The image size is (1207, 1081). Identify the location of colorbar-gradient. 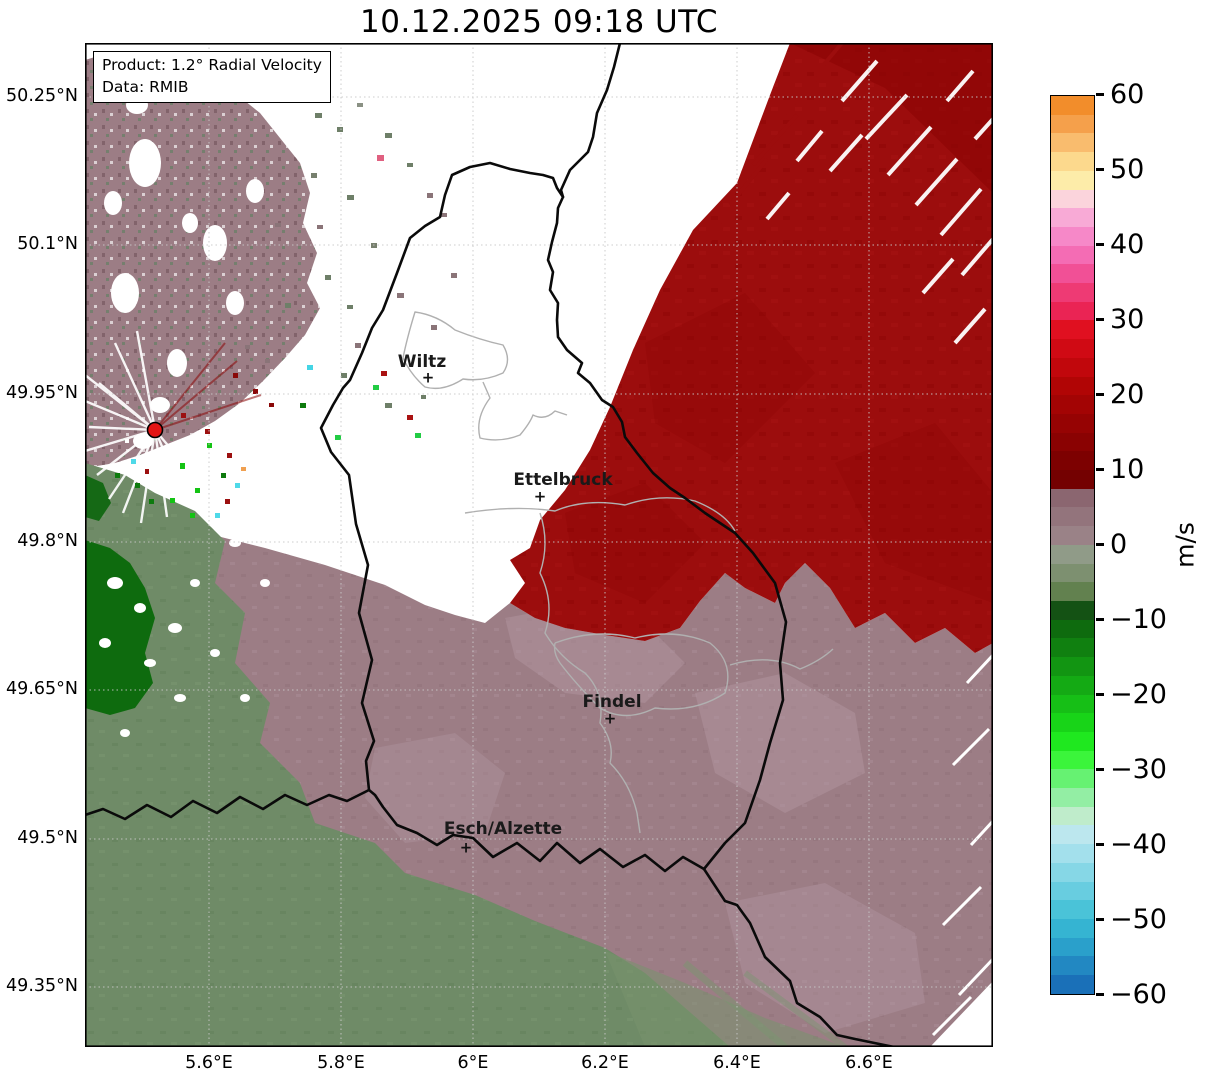
(1072, 545).